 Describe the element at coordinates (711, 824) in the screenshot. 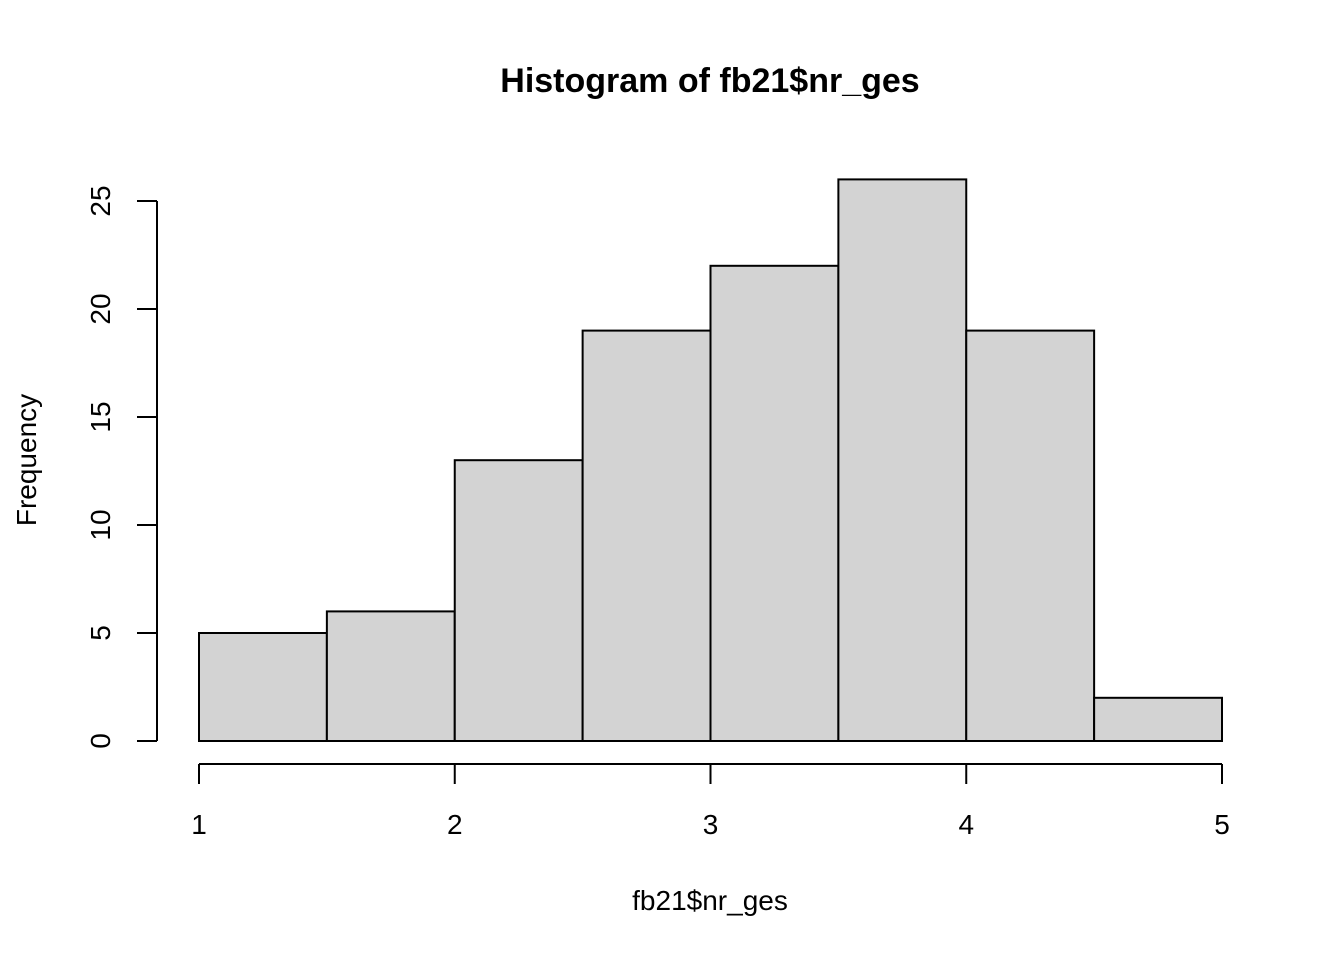

I see `x-tick-label: 3` at that location.